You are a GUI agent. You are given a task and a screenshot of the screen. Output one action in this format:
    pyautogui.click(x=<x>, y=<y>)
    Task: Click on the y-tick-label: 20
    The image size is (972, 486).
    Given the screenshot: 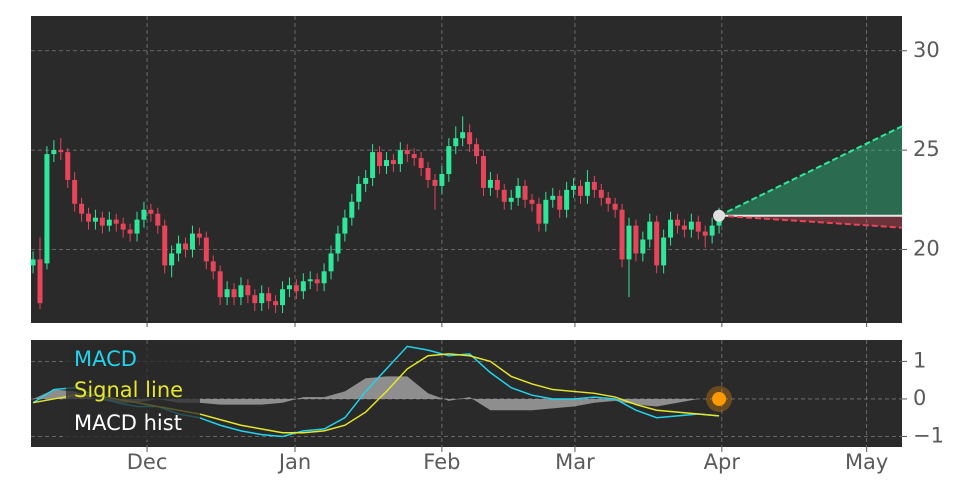 What is the action you would take?
    pyautogui.click(x=926, y=248)
    